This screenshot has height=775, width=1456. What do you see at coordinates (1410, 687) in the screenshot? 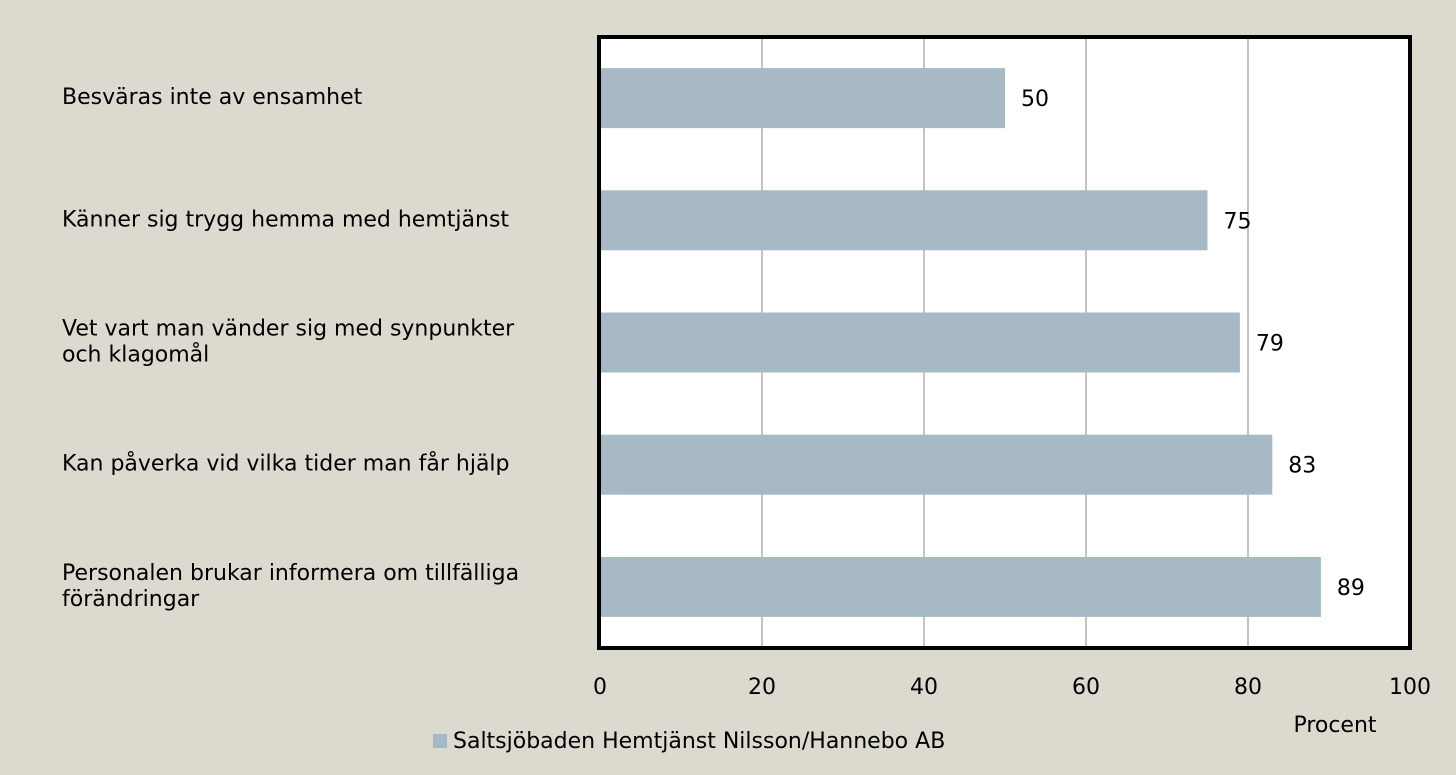
I see `x-tick-label: 100` at bounding box center [1410, 687].